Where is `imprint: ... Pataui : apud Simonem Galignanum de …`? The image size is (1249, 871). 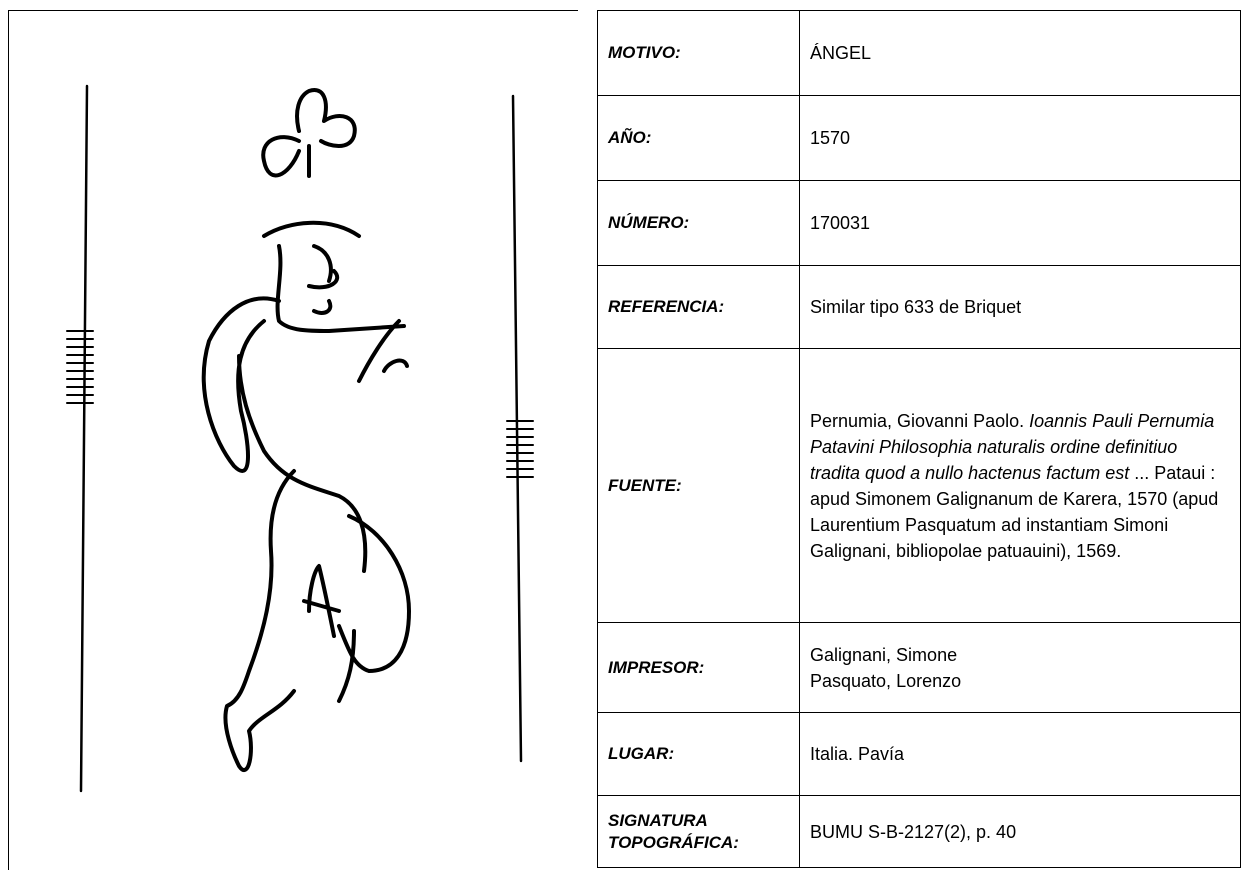 imprint: ... Pataui : apud Simonem Galignanum de … is located at coordinates (1014, 511).